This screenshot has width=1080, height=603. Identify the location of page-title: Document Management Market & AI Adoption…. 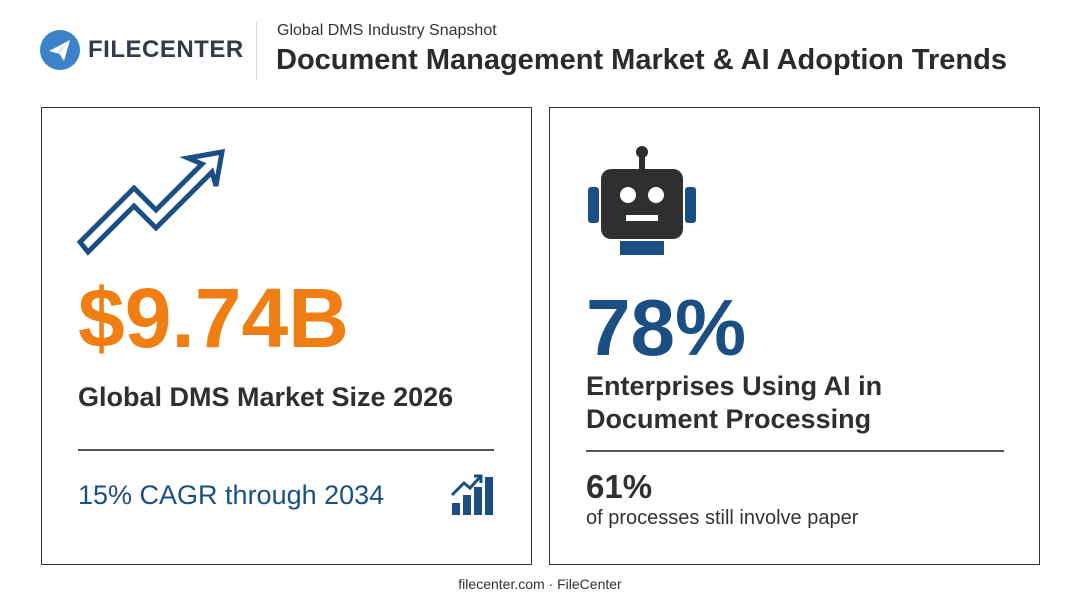
(641, 60).